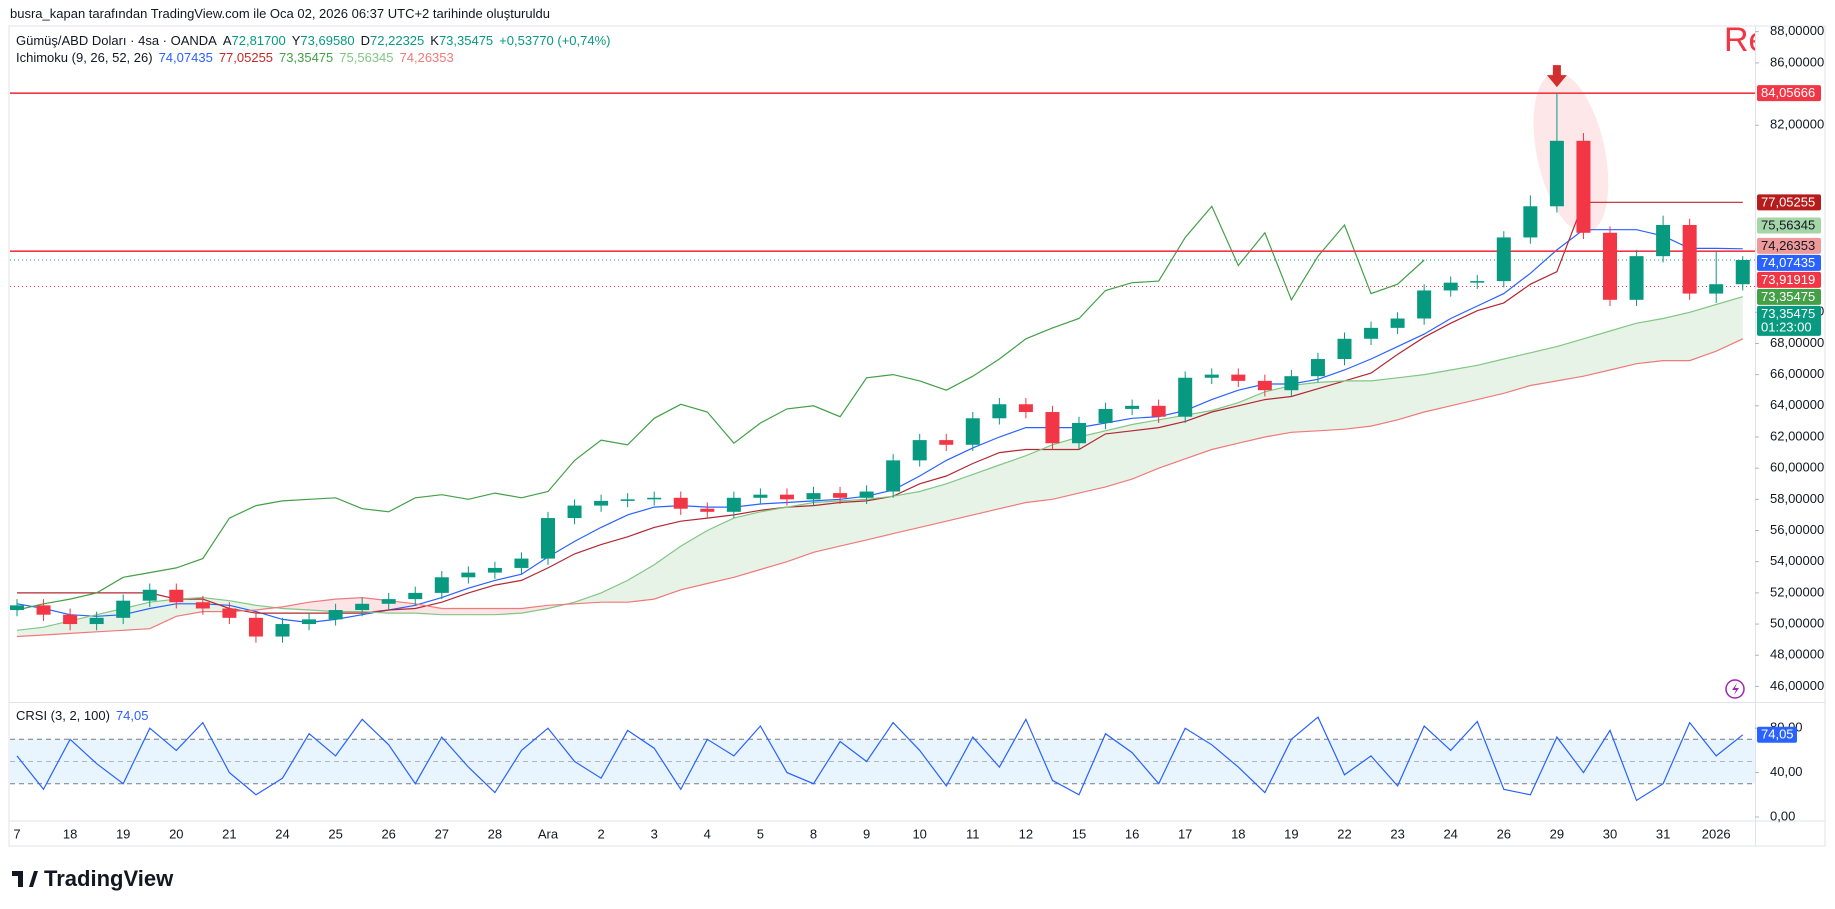  What do you see at coordinates (426, 57) in the screenshot?
I see `indicator-value: 74,26353` at bounding box center [426, 57].